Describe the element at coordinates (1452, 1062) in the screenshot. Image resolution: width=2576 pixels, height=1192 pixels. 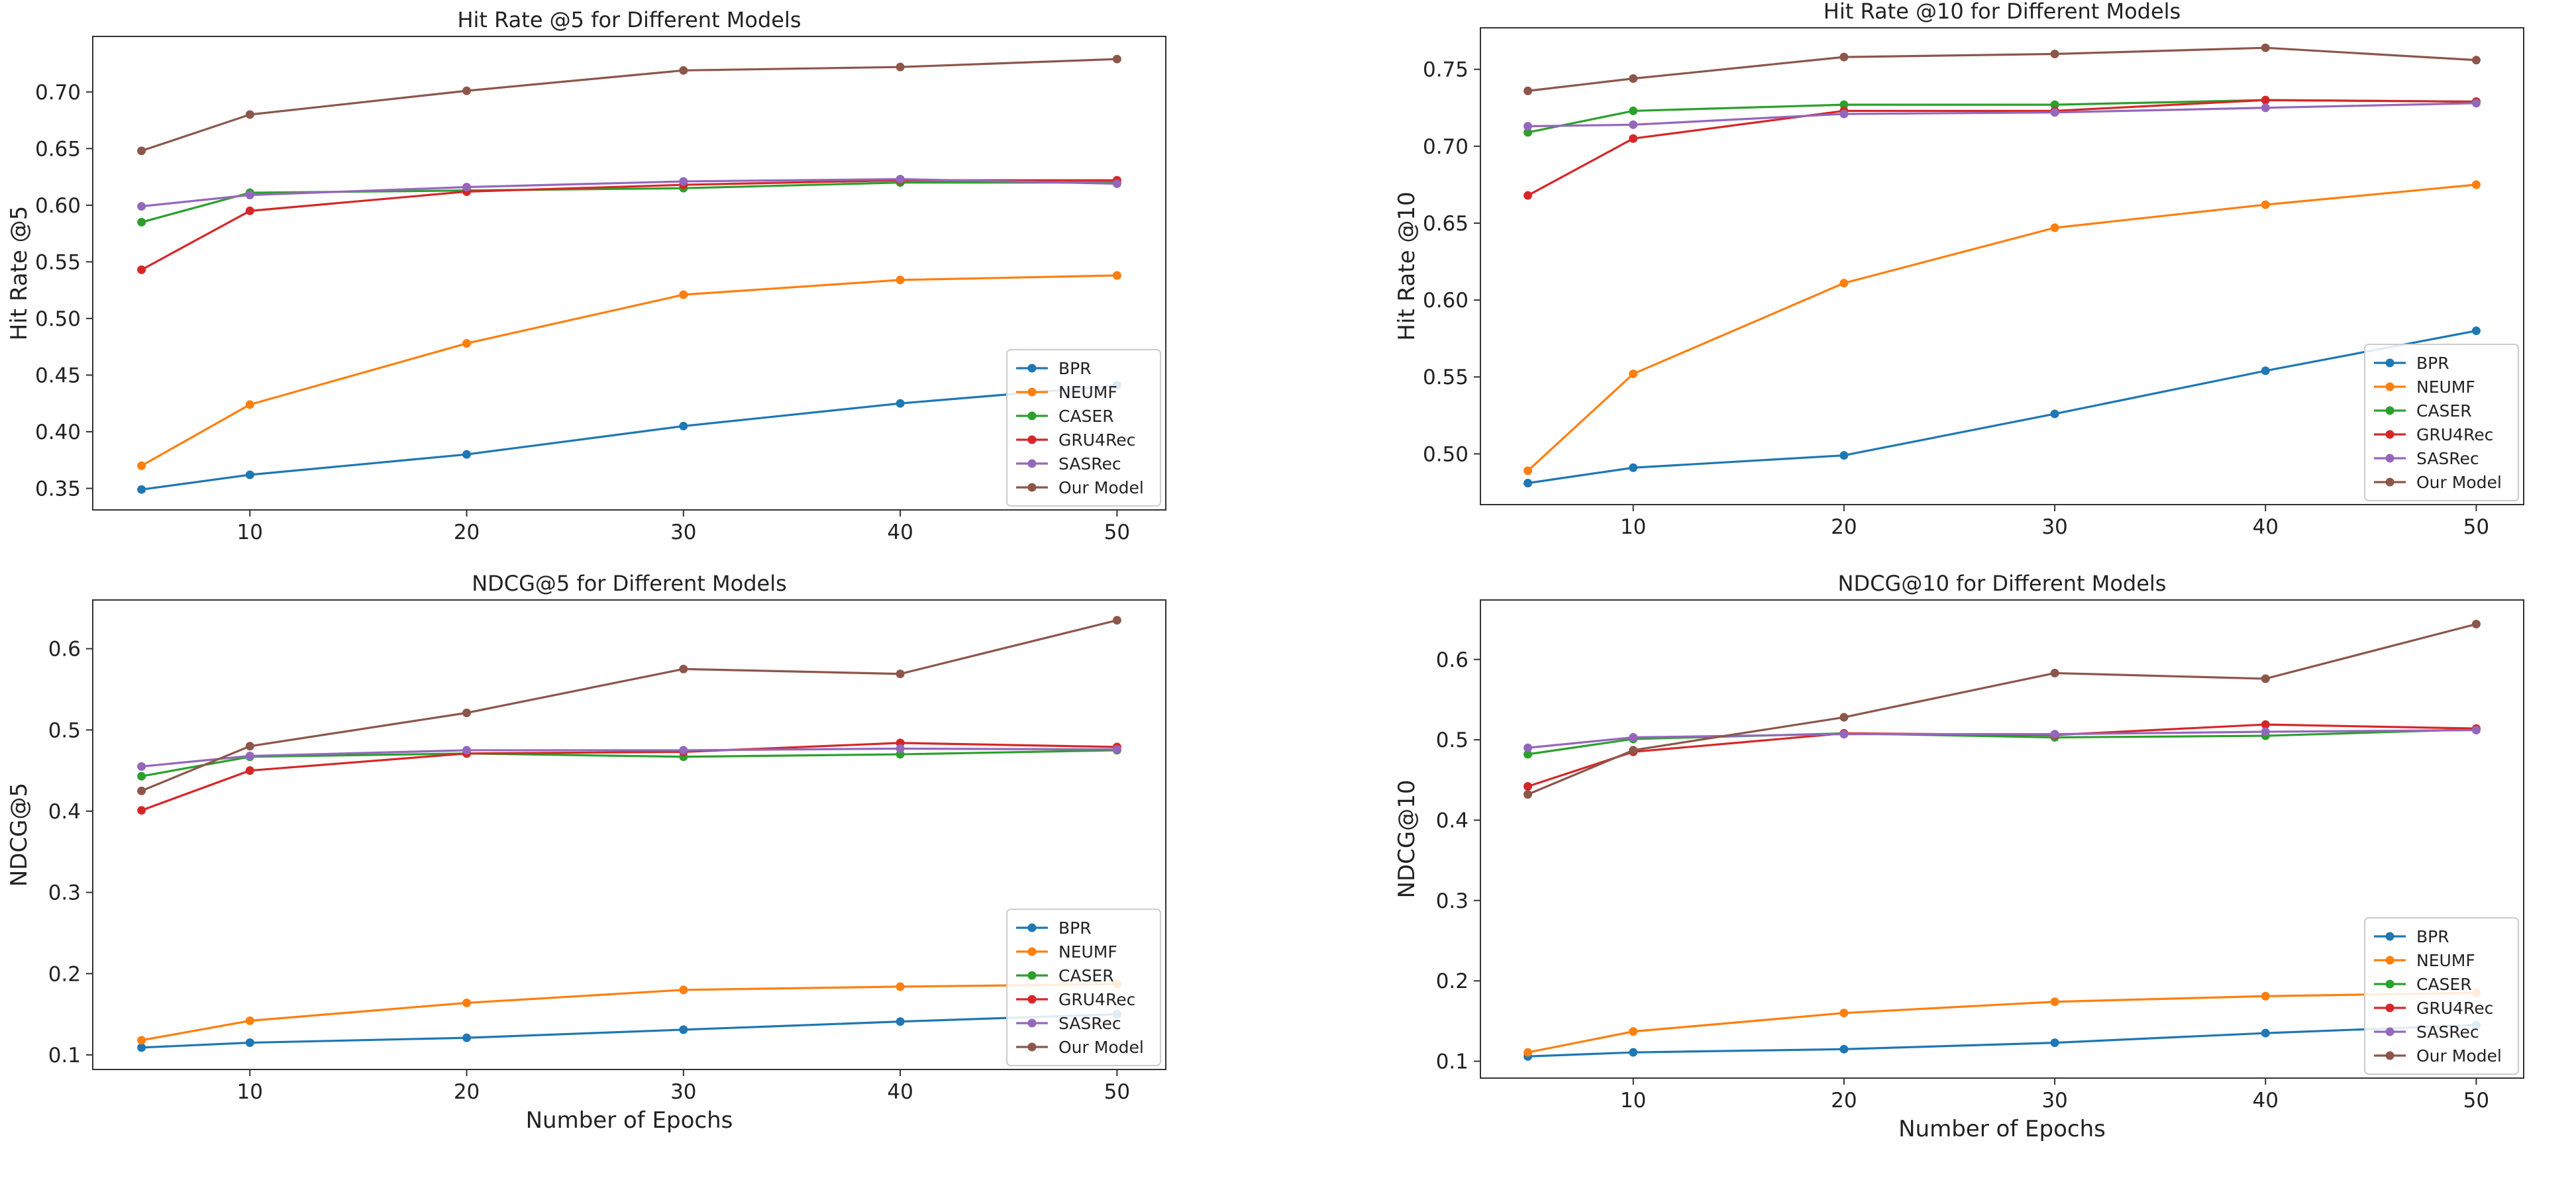
I see `y-tick-label: 0.1` at that location.